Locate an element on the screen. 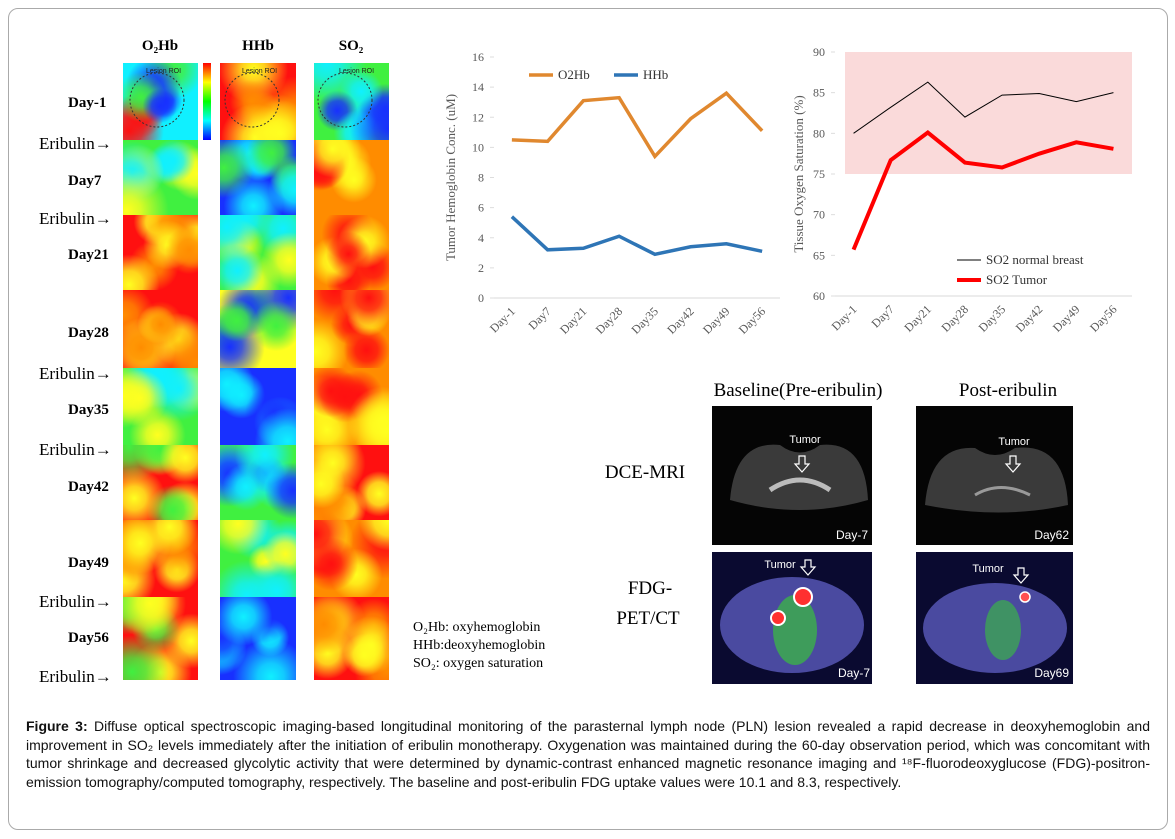 Image resolution: width=1175 pixels, height=839 pixels. day-label: Day69 is located at coordinates (1051, 673).